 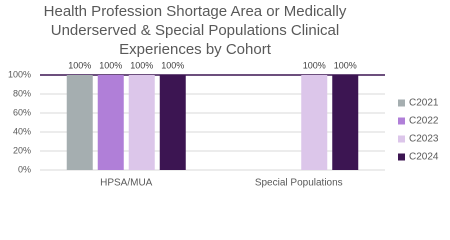 What do you see at coordinates (126, 183) in the screenshot?
I see `x-tick-label: HPSA/MUA` at bounding box center [126, 183].